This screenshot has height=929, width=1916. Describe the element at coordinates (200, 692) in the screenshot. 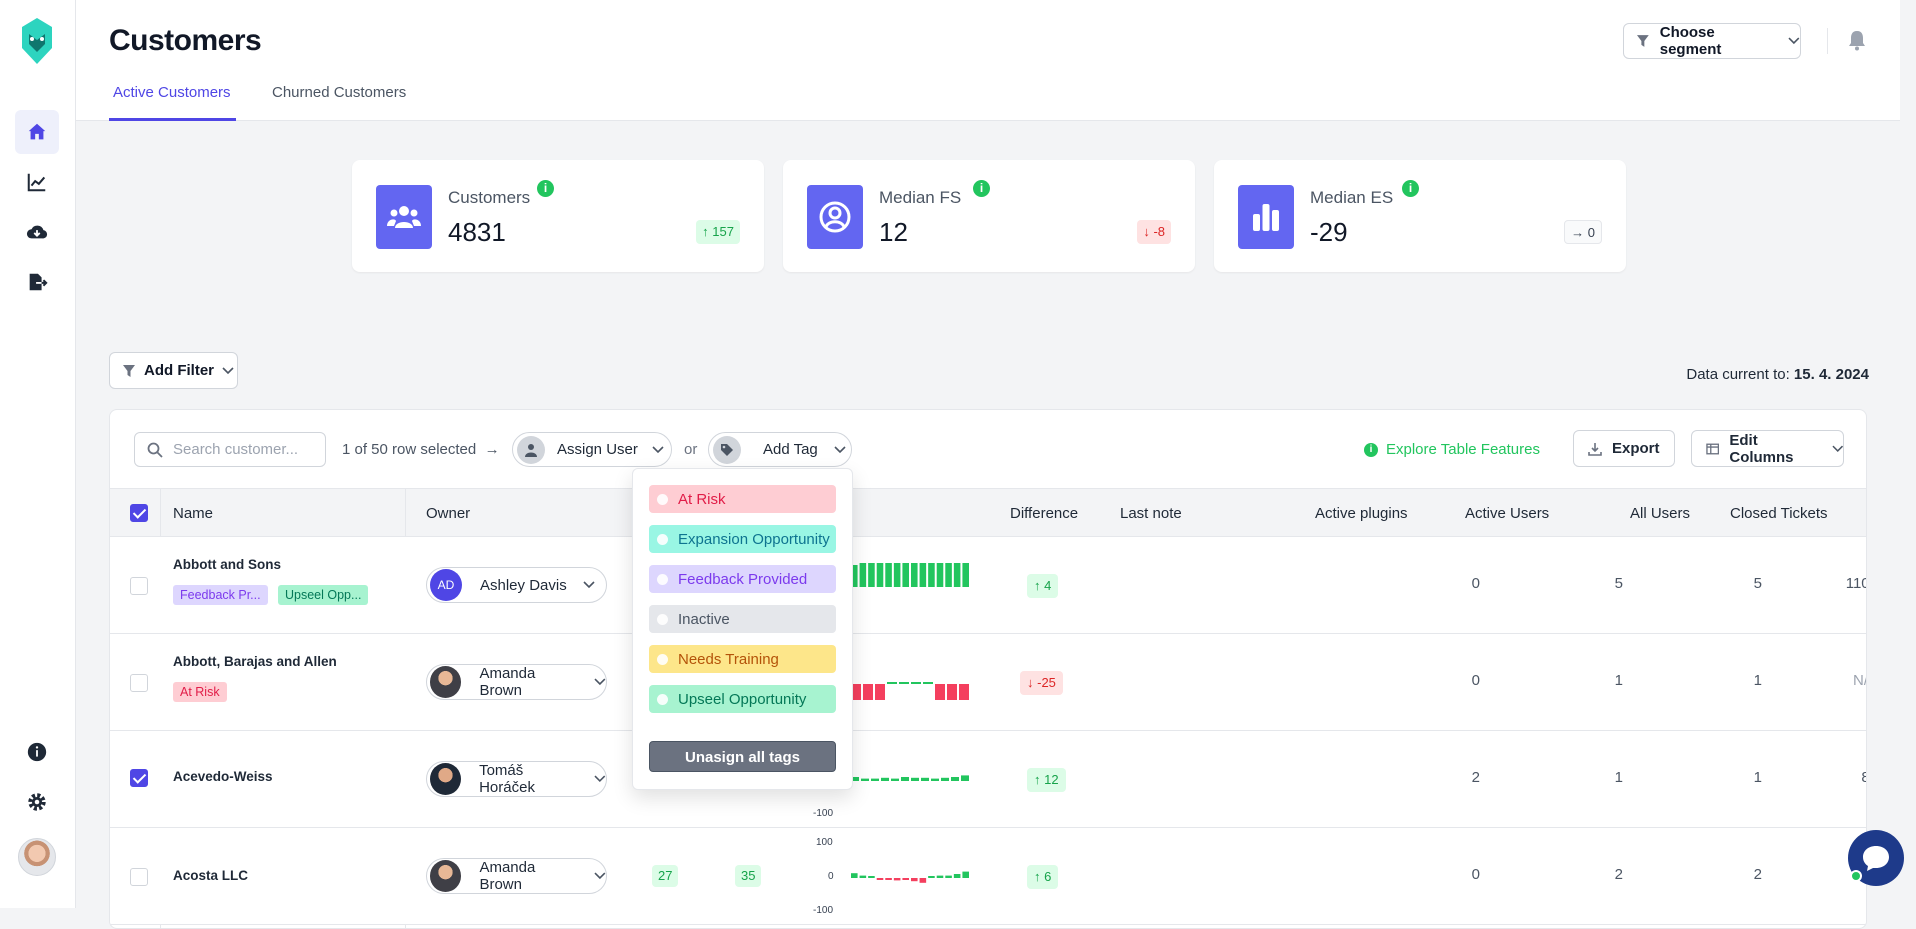

I see `tag-at-risk: At Risk` at that location.